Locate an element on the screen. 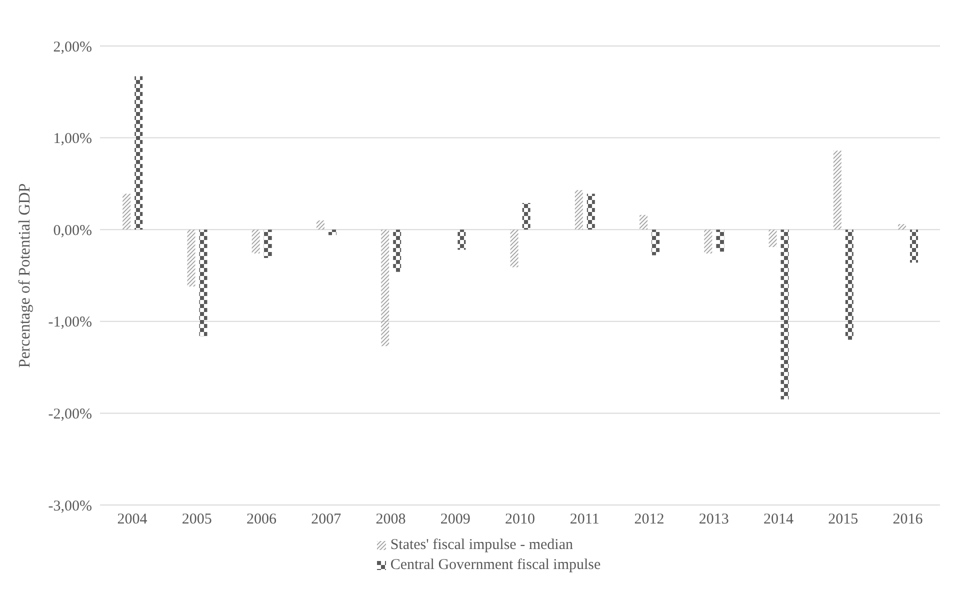  y-axis-title: Percentage of Potential GDP is located at coordinates (25, 275).